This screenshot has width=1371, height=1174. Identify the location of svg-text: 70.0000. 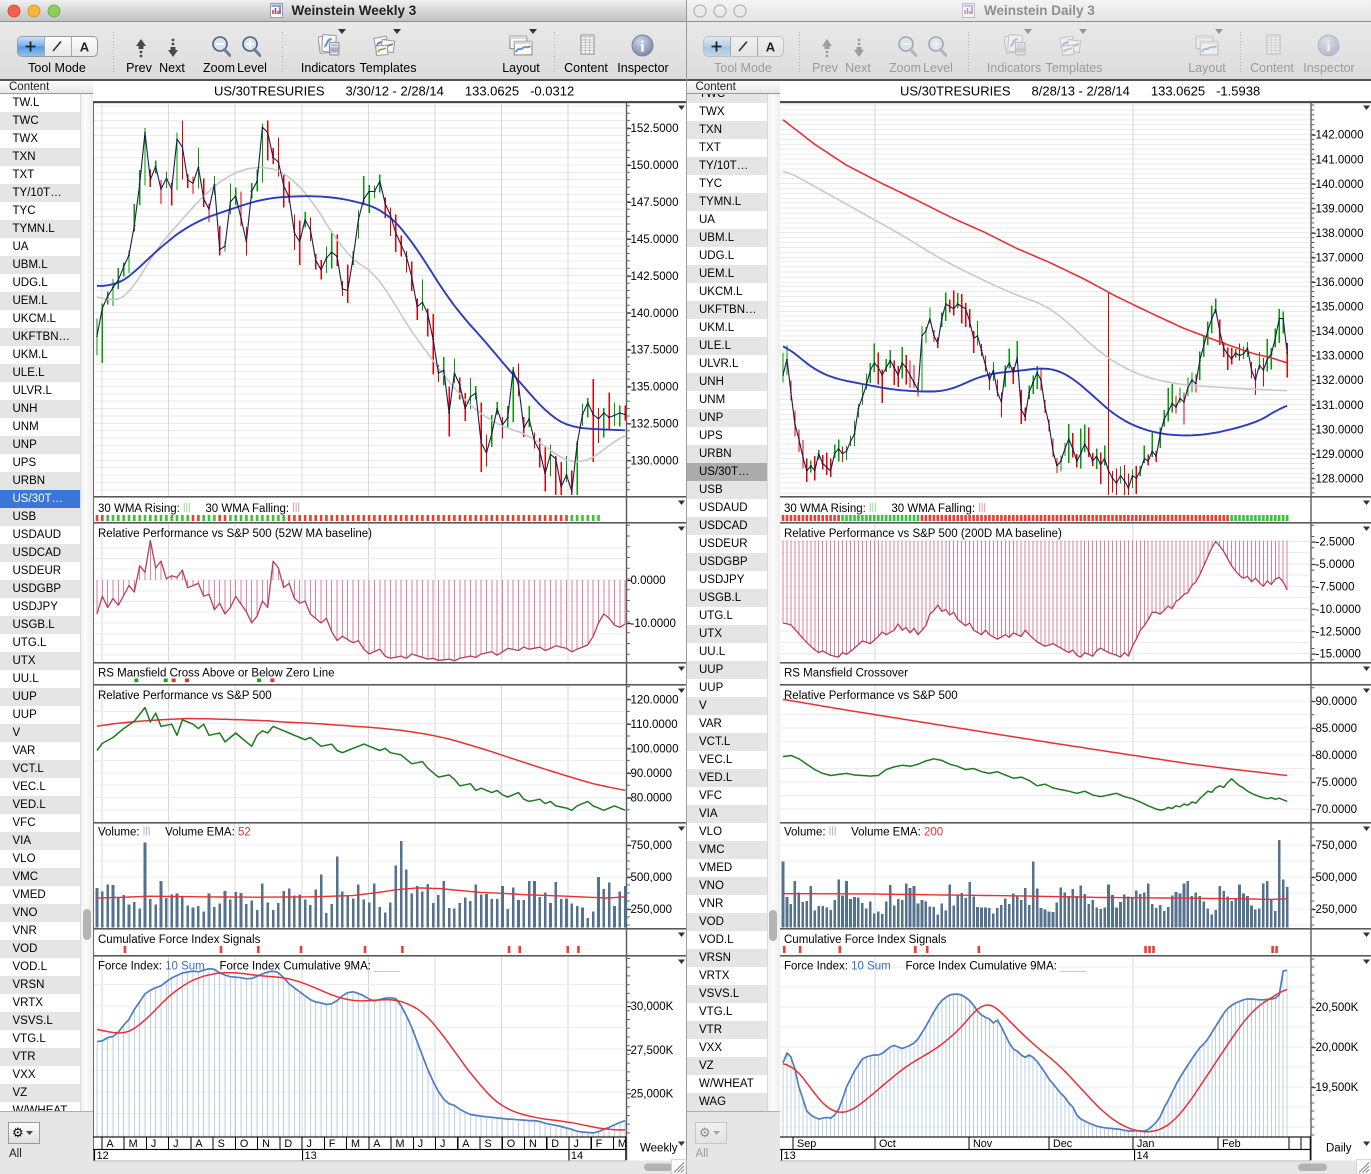
(1337, 810).